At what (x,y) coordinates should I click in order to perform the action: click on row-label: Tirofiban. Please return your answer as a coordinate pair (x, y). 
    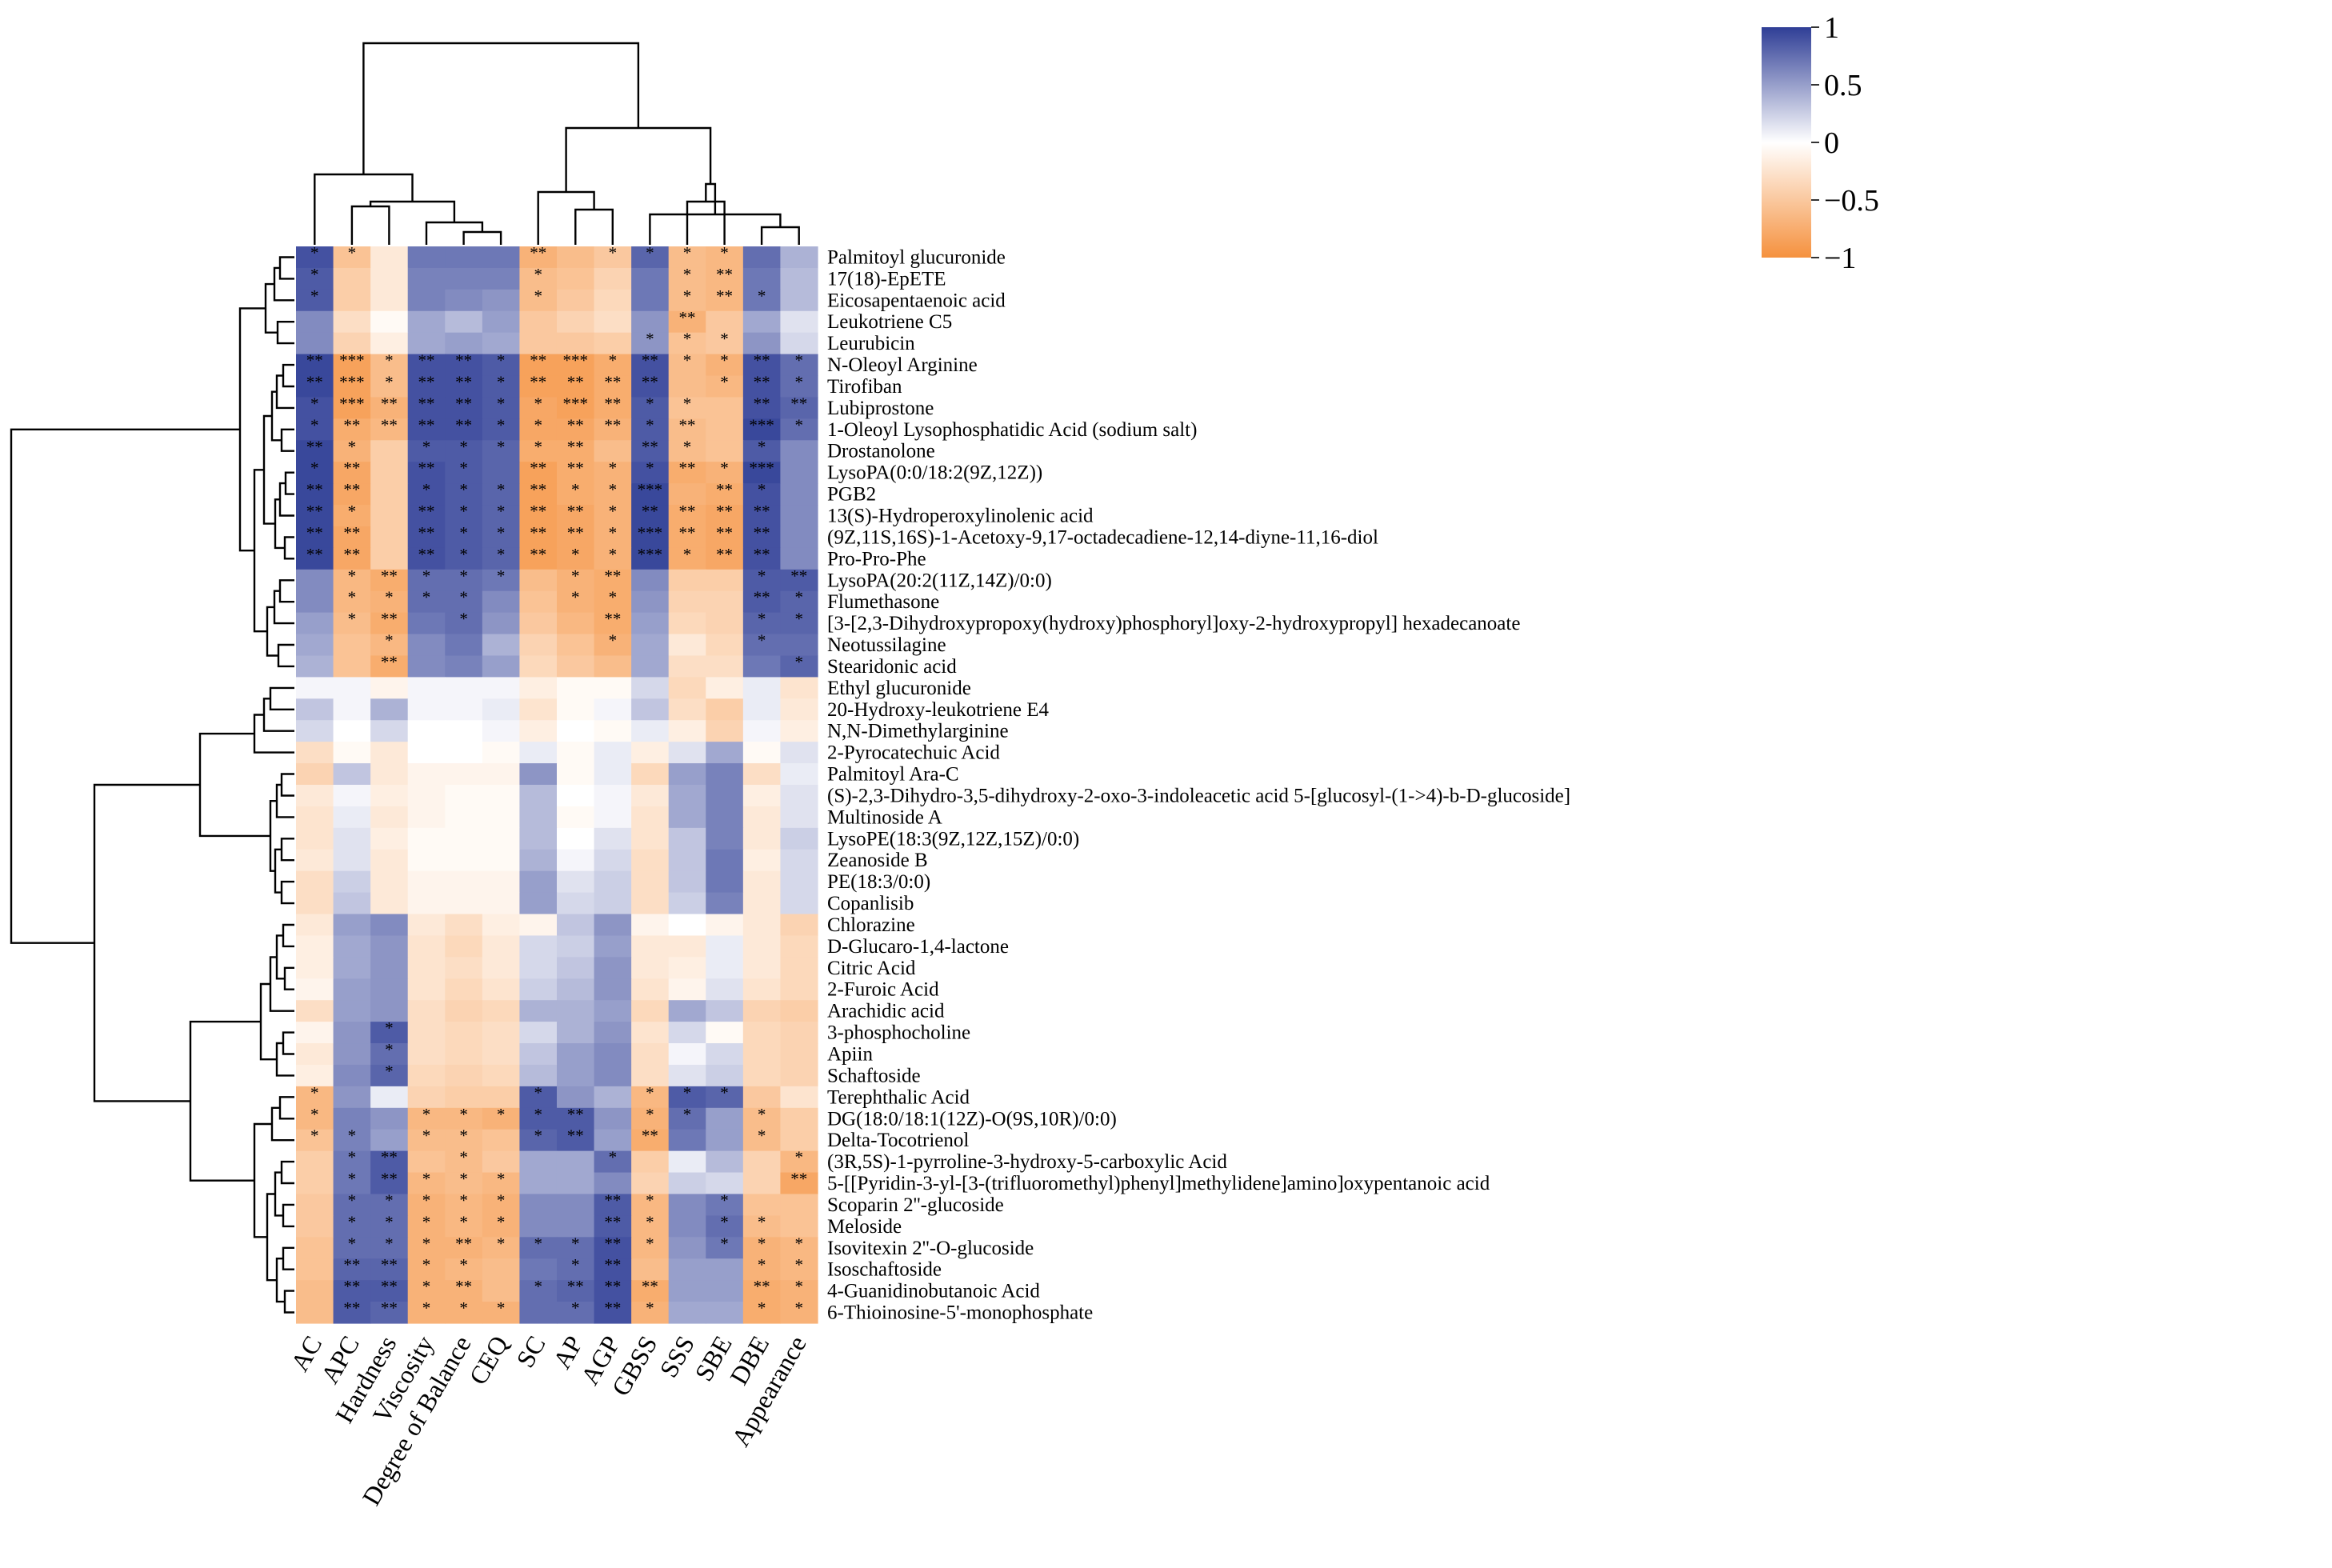
    Looking at the image, I should click on (864, 387).